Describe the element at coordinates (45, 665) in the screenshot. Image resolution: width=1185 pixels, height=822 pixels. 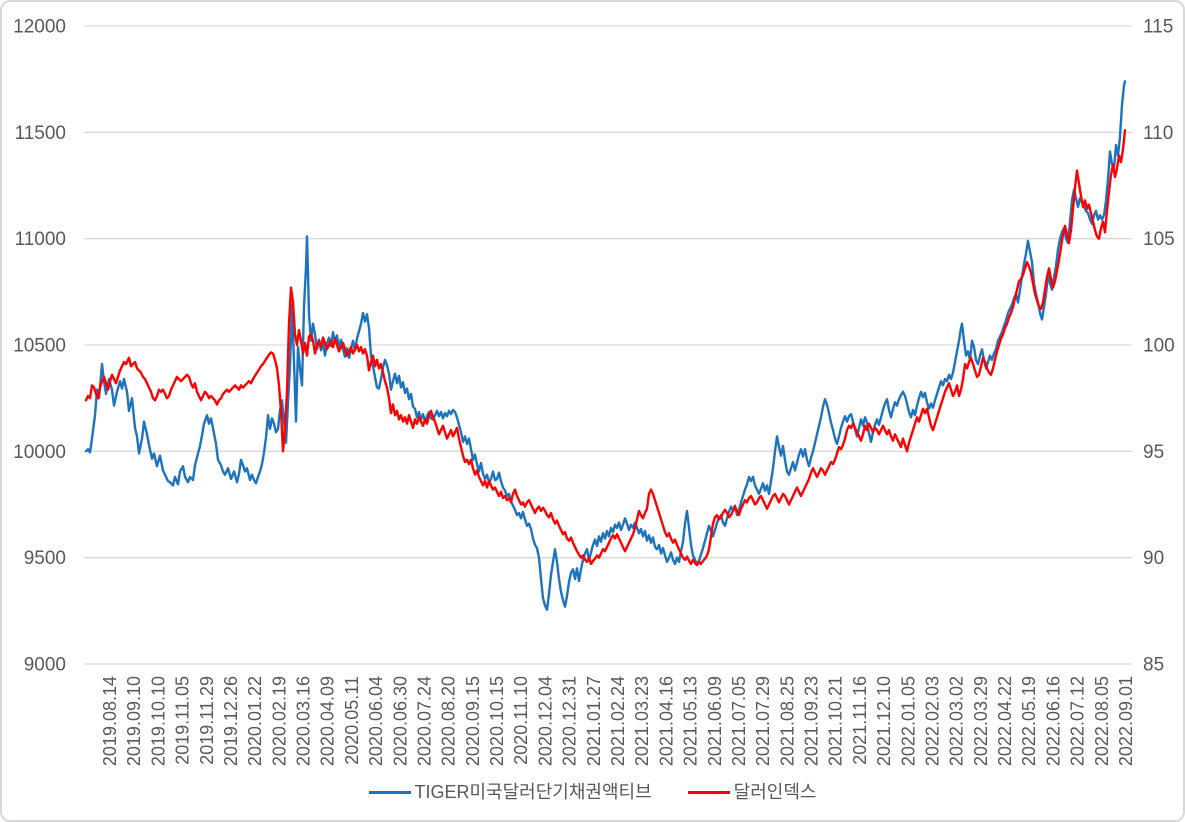
I see `y-axis-left-tick-label: 9000` at that location.